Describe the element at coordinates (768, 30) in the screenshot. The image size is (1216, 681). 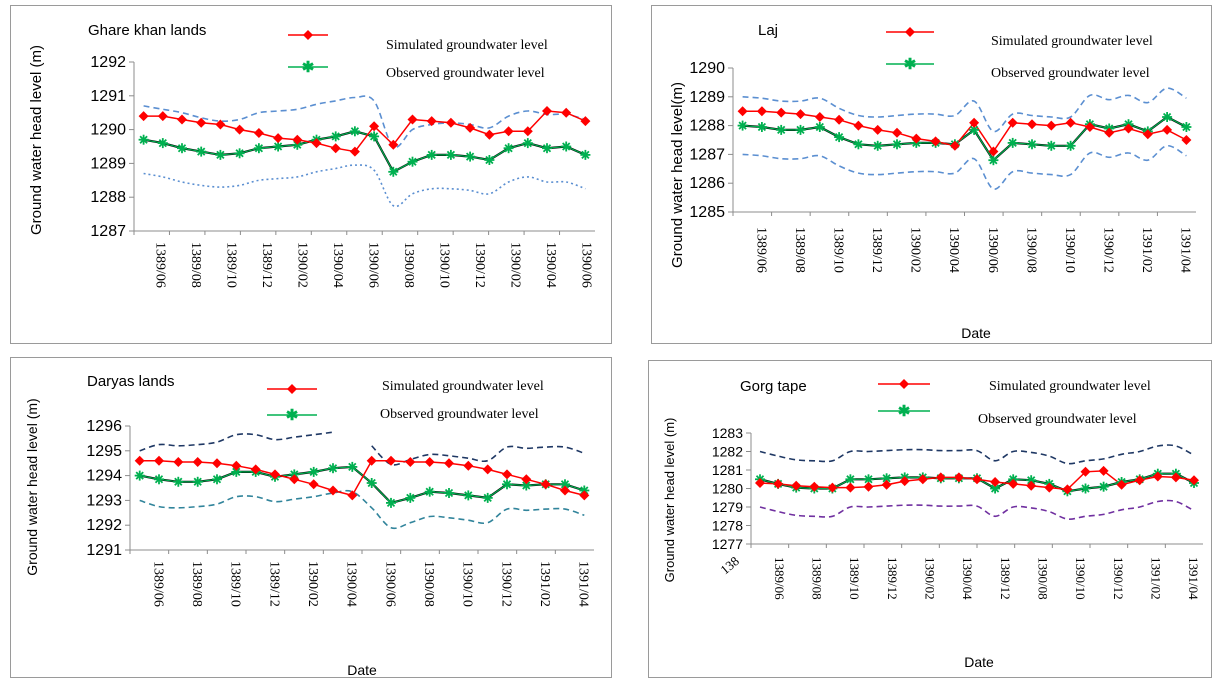
I see `chart-title: Laj` at that location.